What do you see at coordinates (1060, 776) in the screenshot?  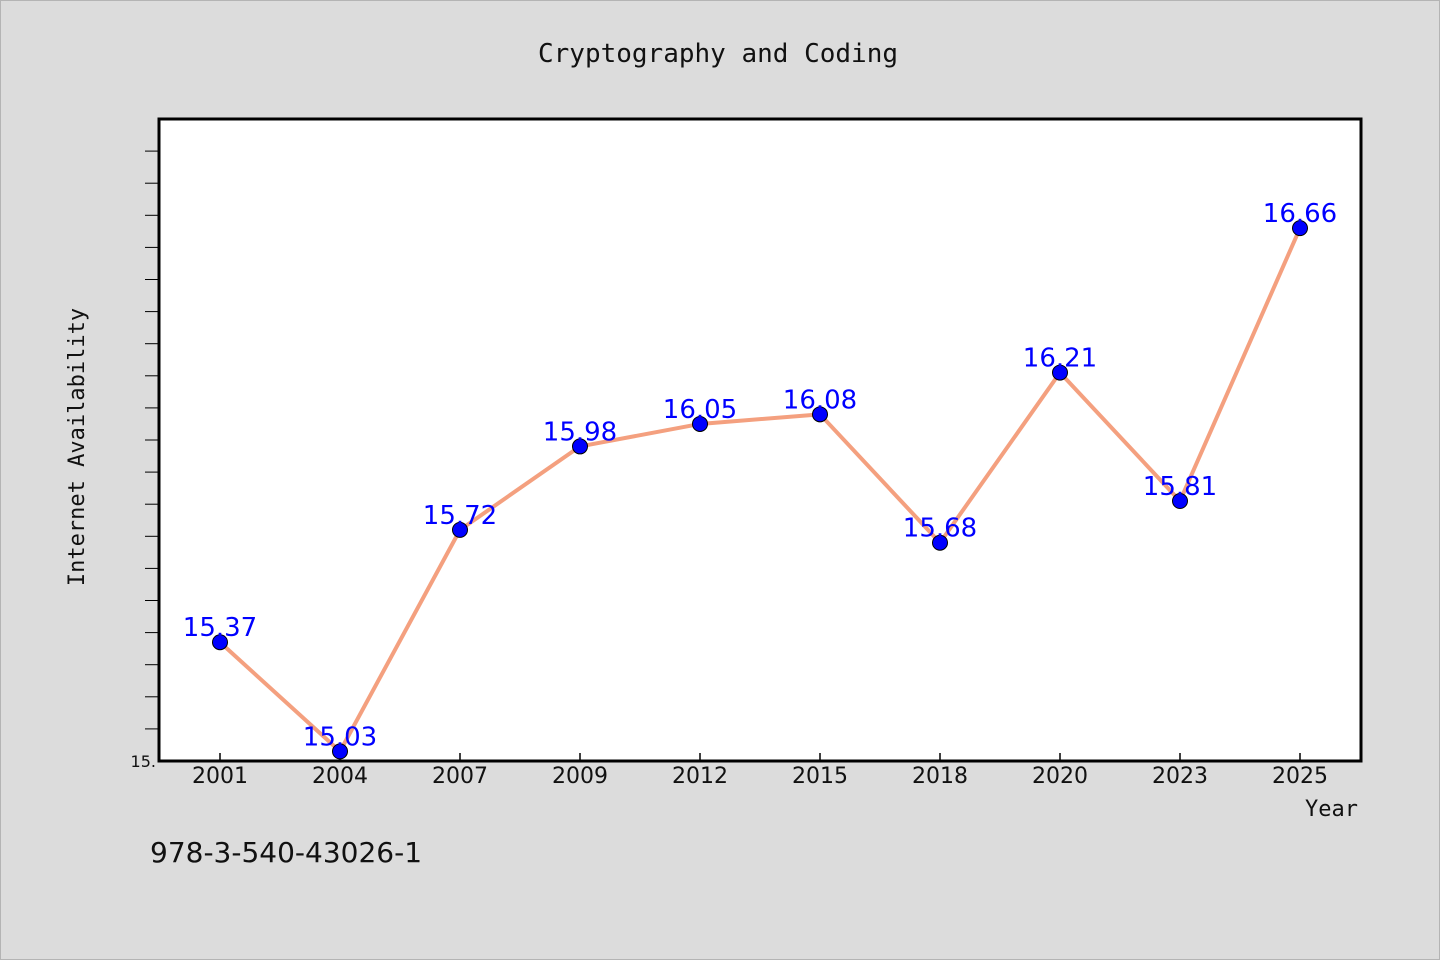 I see `x-tick-label: 2020` at bounding box center [1060, 776].